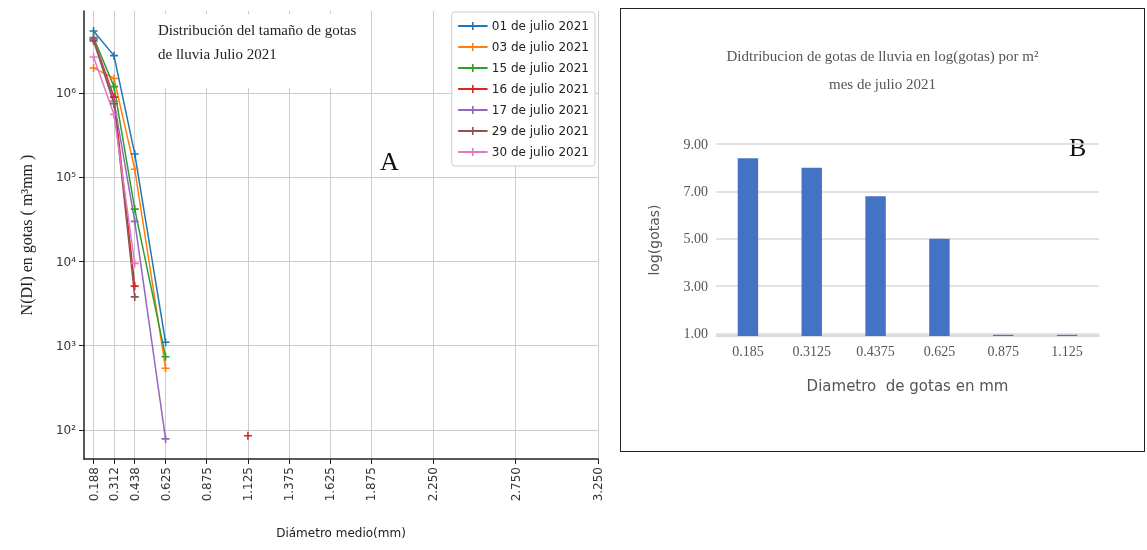 Image resolution: width=1147 pixels, height=550 pixels. Describe the element at coordinates (907, 385) in the screenshot. I see `x-axis-title: Diametro de gotas en mm` at that location.